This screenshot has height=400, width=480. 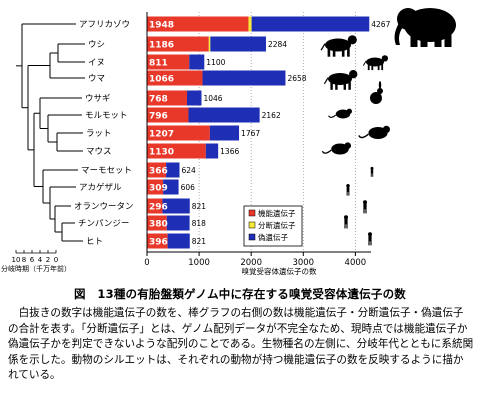 I want to click on rat-silhouette-head, so click(x=386, y=129).